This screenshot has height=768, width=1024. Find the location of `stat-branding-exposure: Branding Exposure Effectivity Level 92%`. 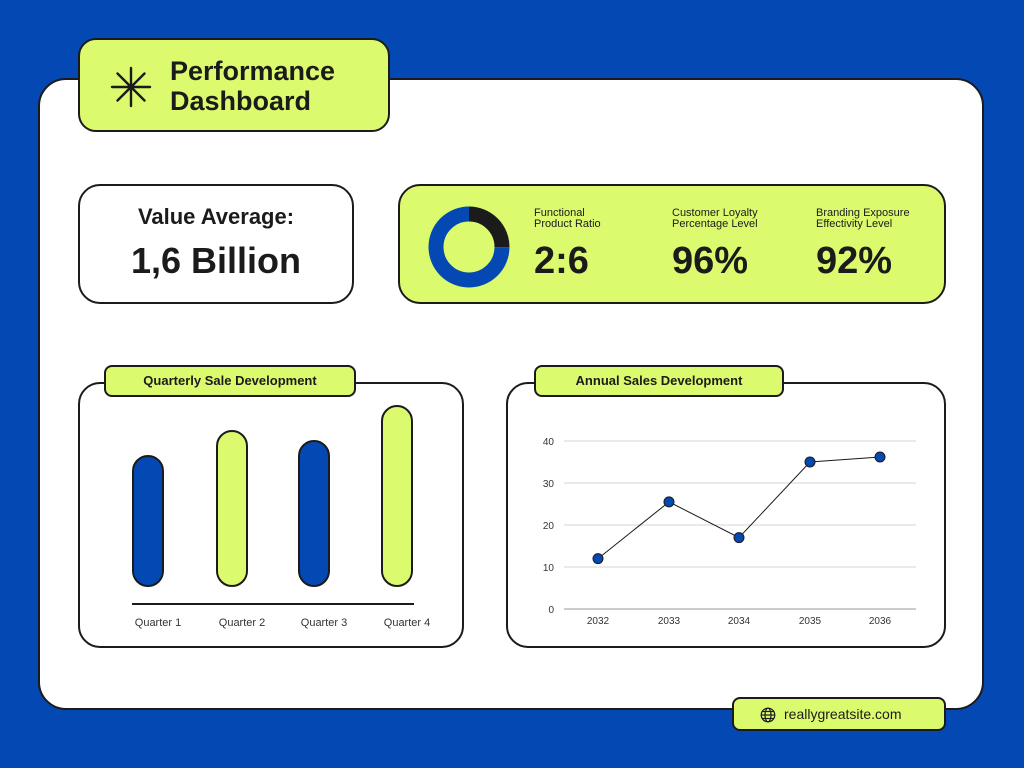

stat-branding-exposure: Branding Exposure Effectivity Level 92% is located at coordinates (876, 245).